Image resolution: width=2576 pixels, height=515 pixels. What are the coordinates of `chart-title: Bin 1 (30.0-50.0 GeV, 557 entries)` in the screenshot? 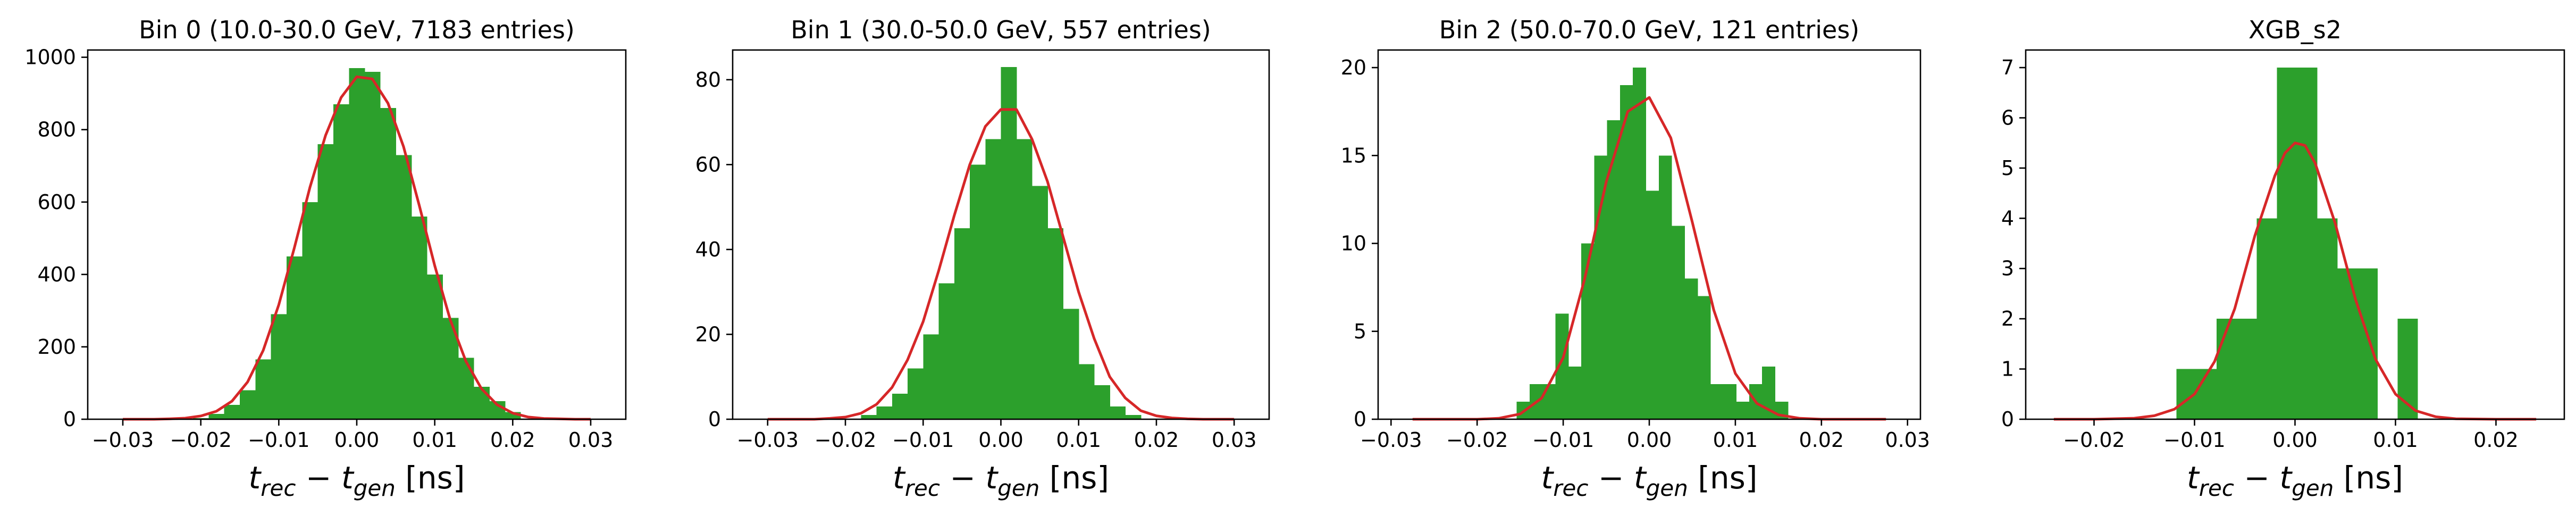 It's located at (1001, 29).